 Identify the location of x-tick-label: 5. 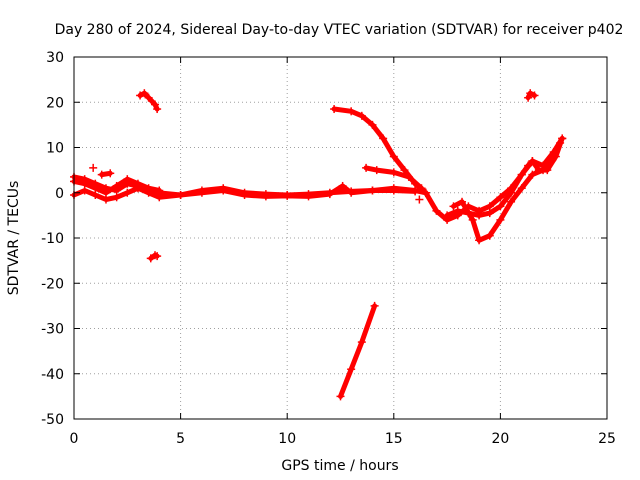
(180, 439).